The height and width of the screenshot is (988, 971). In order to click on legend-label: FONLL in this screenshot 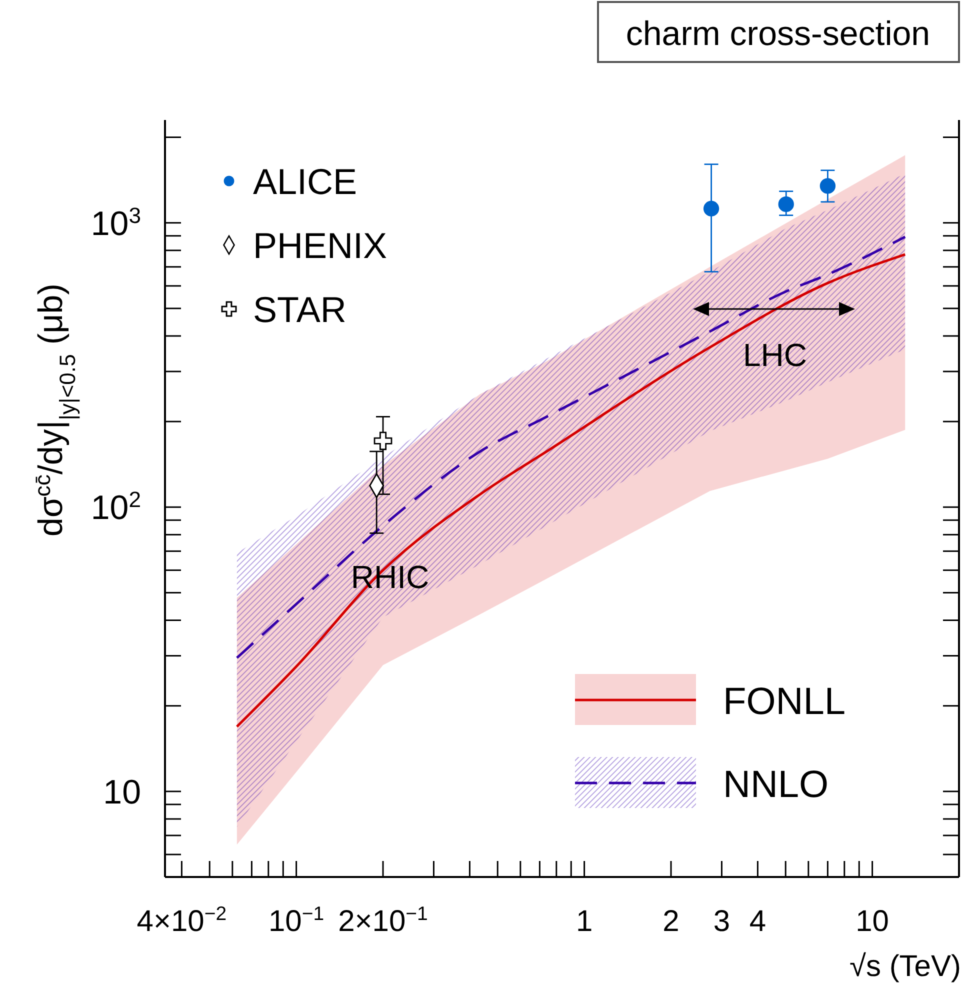, I will do `click(784, 702)`.